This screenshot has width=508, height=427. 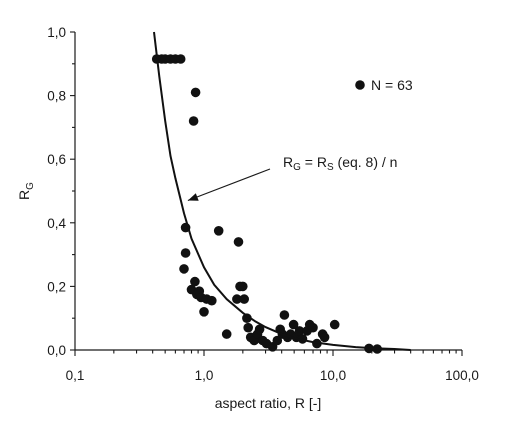 I want to click on legend: N = 63, so click(x=384, y=85).